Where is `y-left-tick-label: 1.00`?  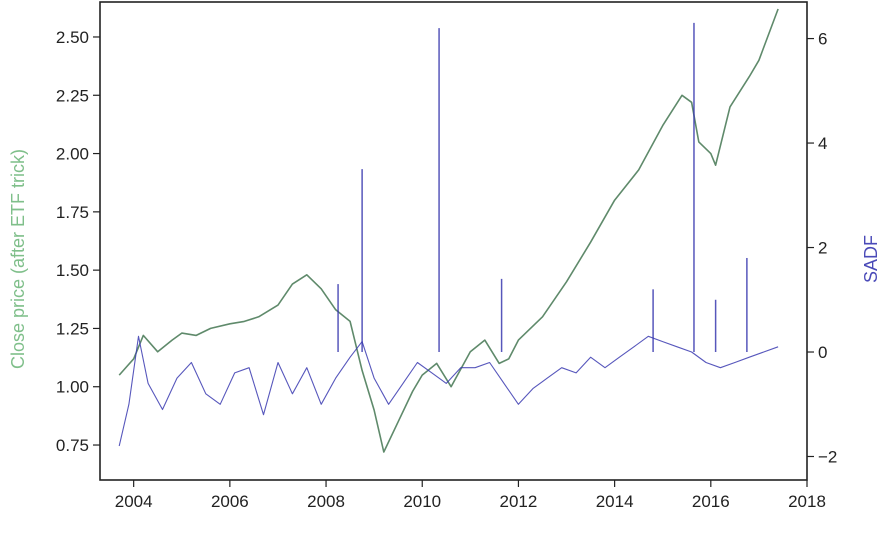 y-left-tick-label: 1.00 is located at coordinates (72, 387).